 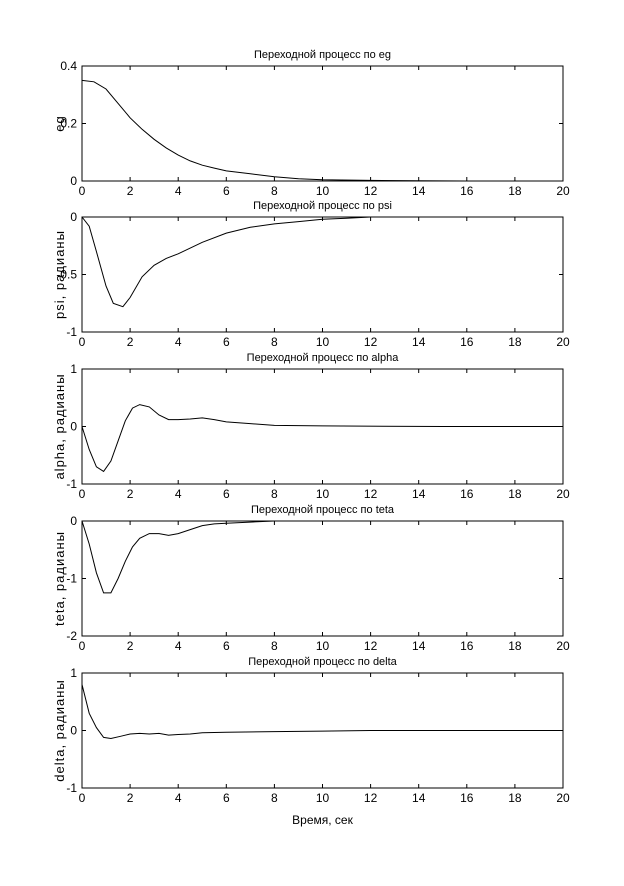 I want to click on y-tick-label: 0.4, so click(x=68, y=66).